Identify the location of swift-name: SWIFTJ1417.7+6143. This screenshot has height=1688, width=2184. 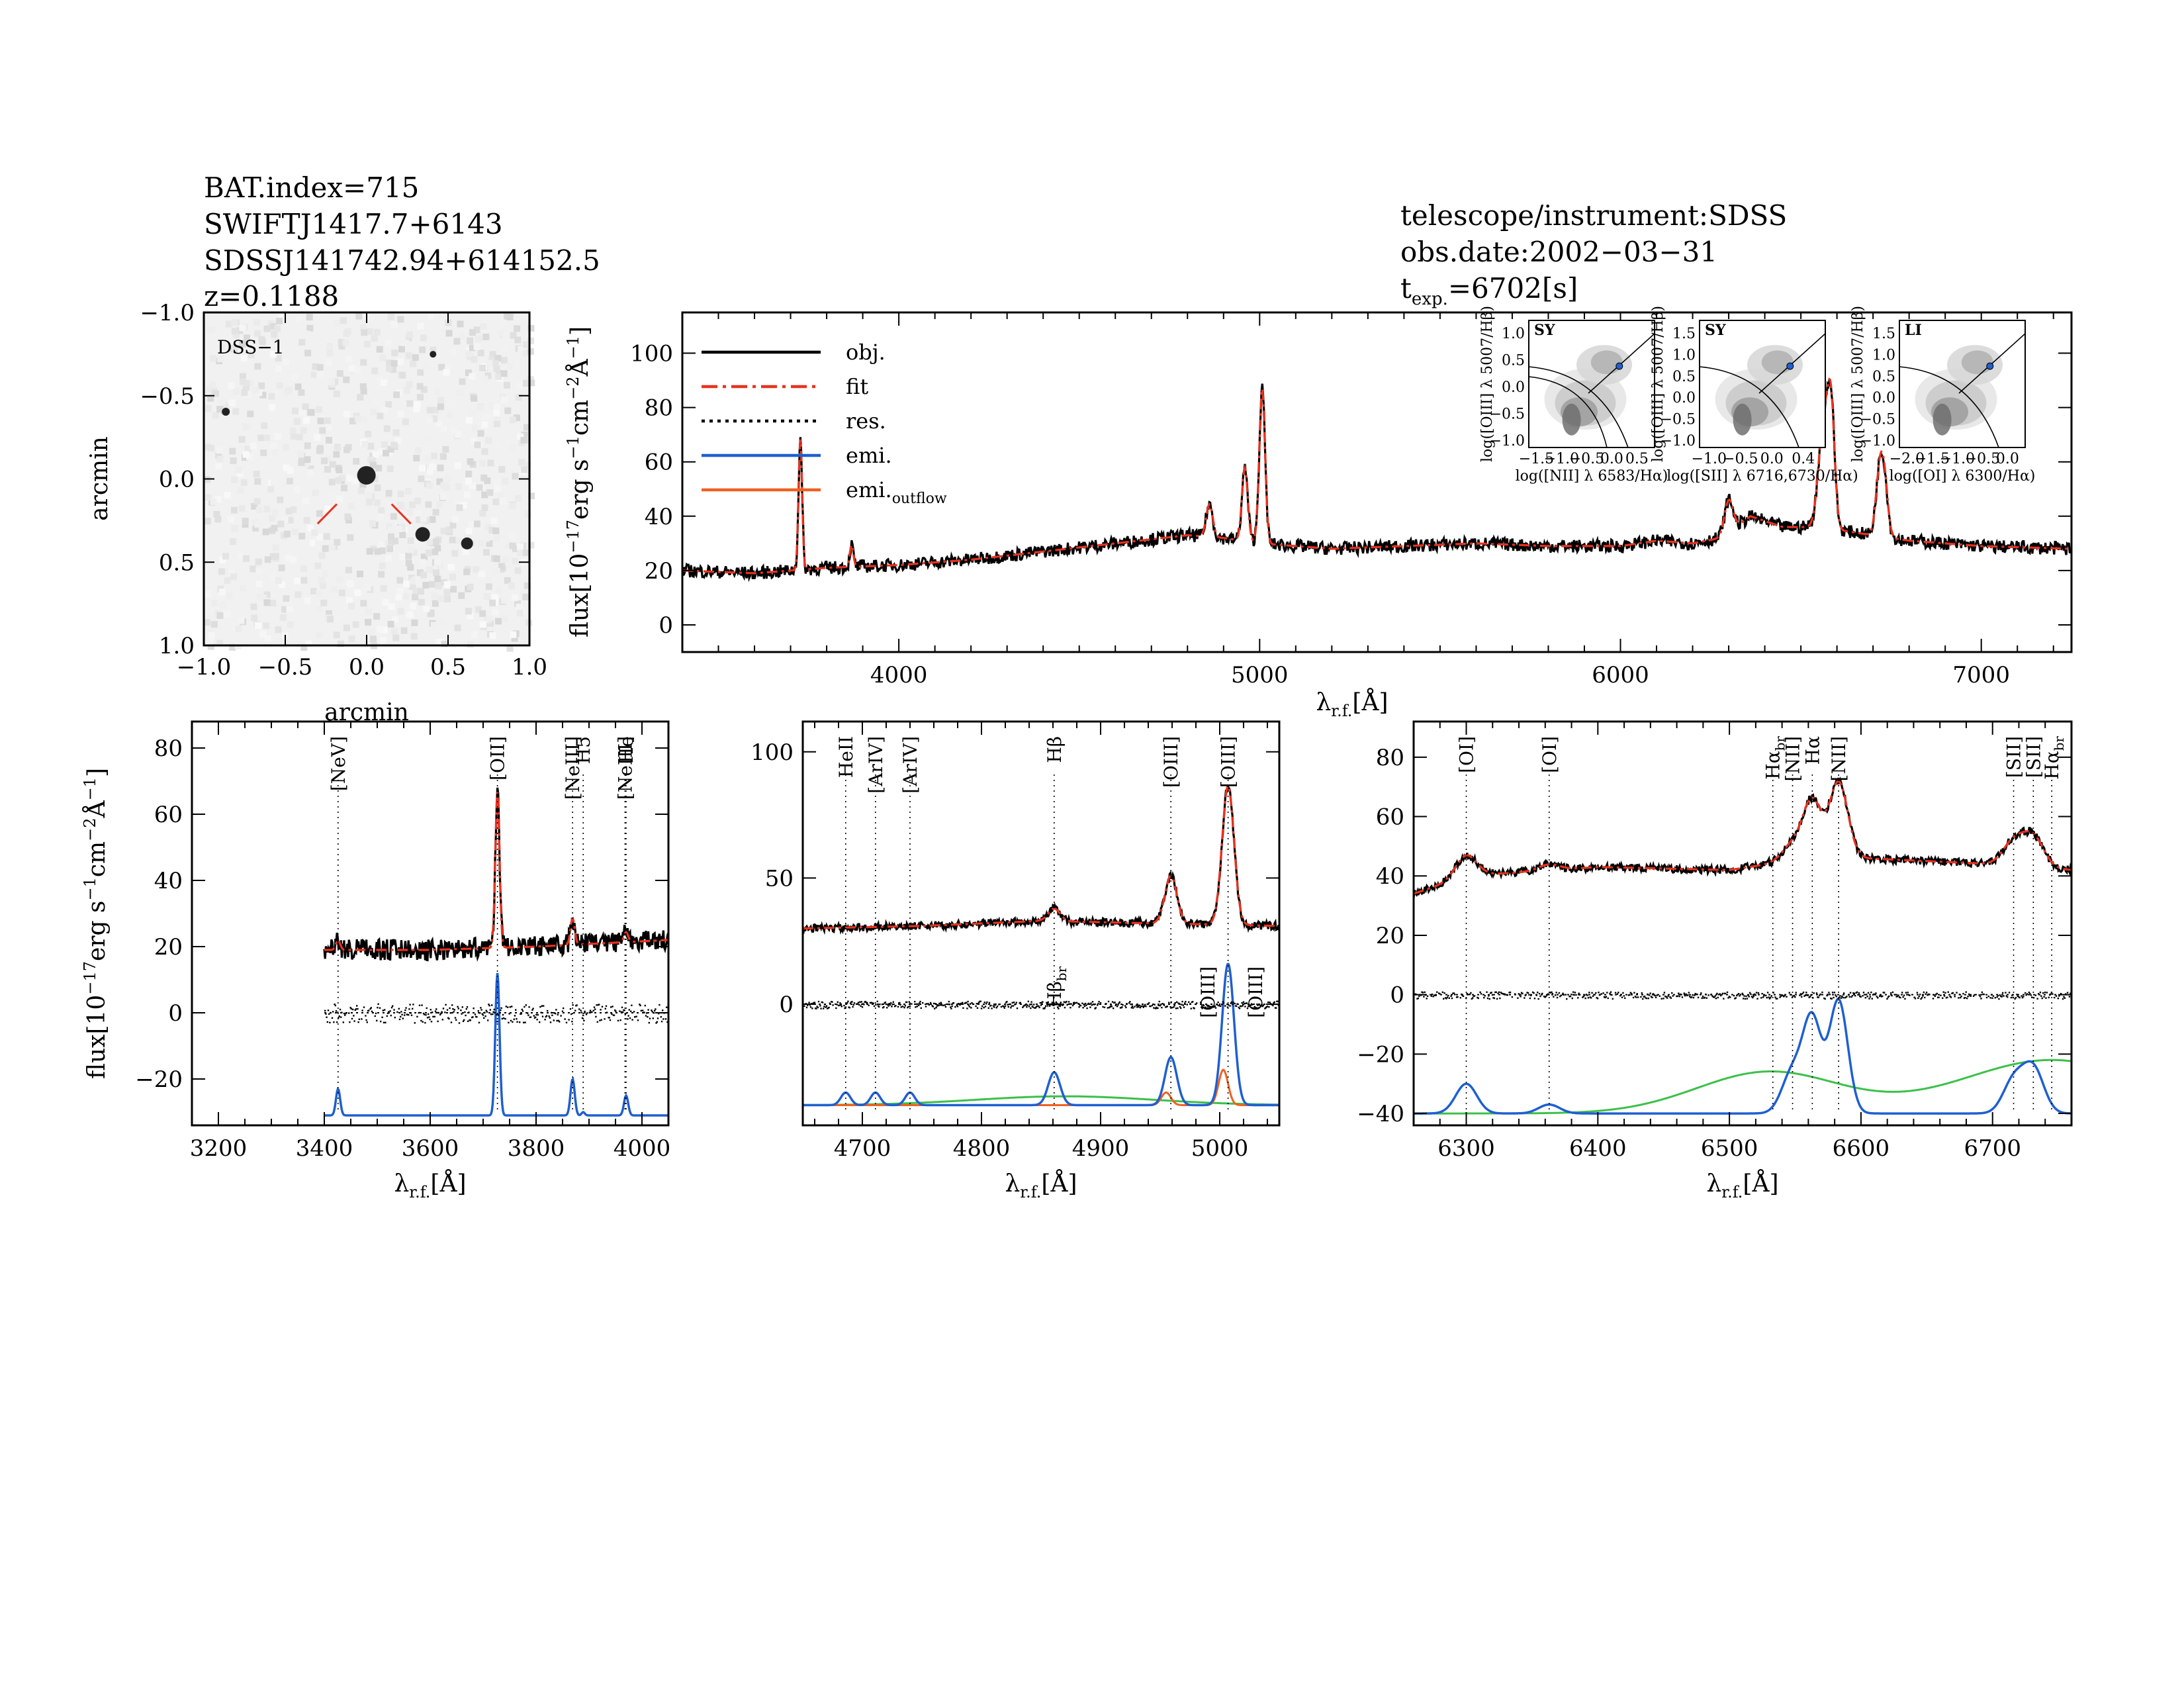
(353, 224).